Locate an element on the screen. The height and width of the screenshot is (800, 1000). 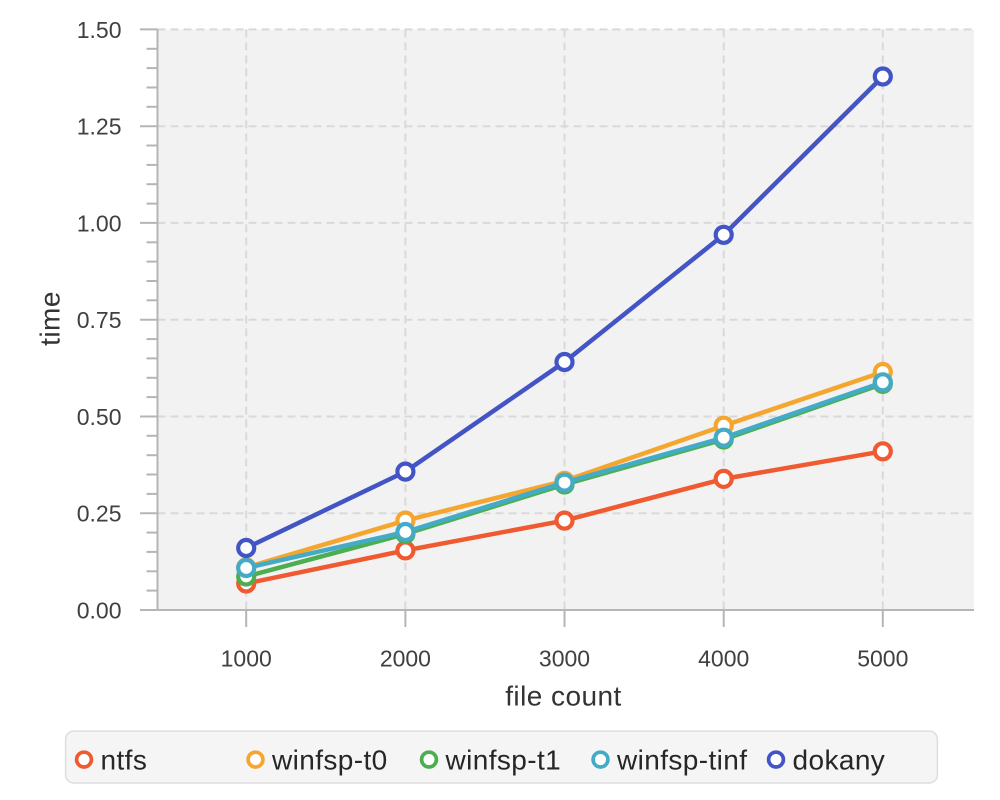
svg-text: winfsp-t0 is located at coordinates (329, 759).